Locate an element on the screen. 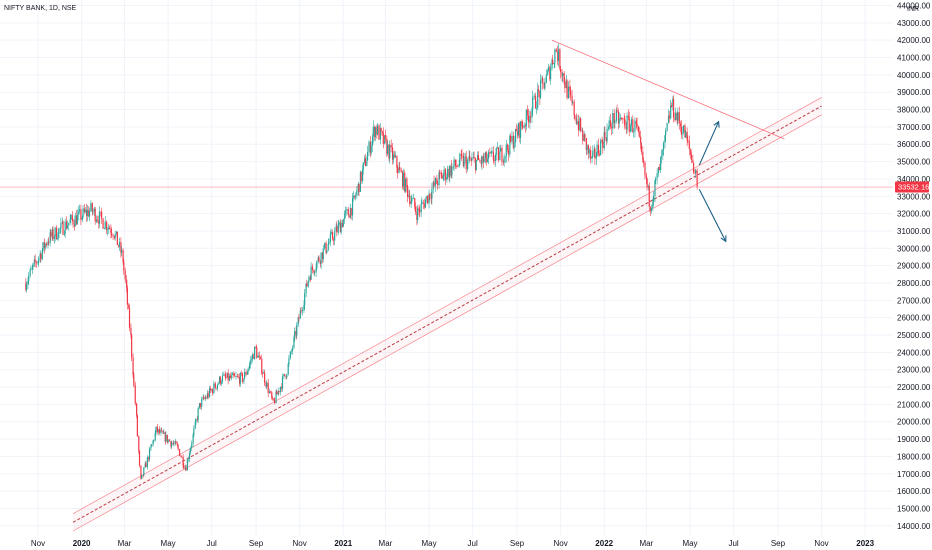 This screenshot has width=932, height=550. y-tick-label: 27000.00 is located at coordinates (914, 300).